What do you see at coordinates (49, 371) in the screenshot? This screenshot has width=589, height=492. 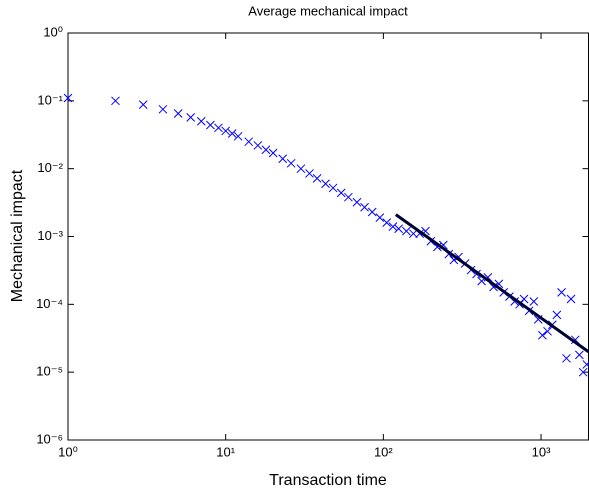 I see `y-tick-label: 10⁻⁵` at bounding box center [49, 371].